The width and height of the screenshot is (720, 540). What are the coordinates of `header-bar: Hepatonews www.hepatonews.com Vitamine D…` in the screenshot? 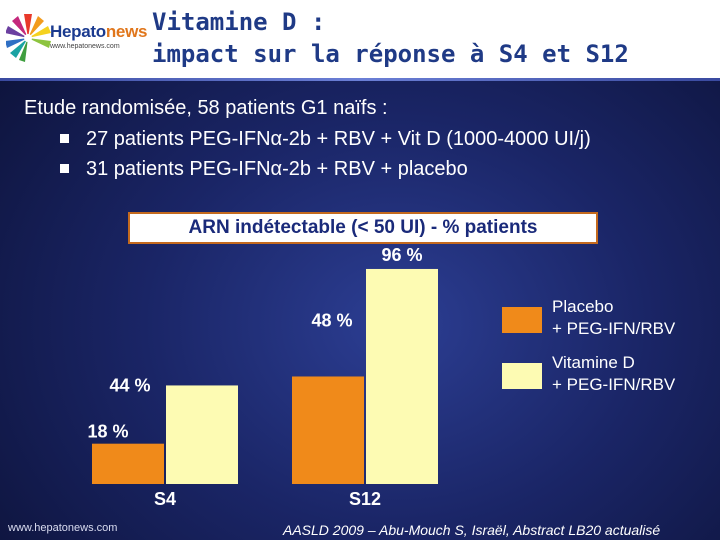 It's located at (360, 39).